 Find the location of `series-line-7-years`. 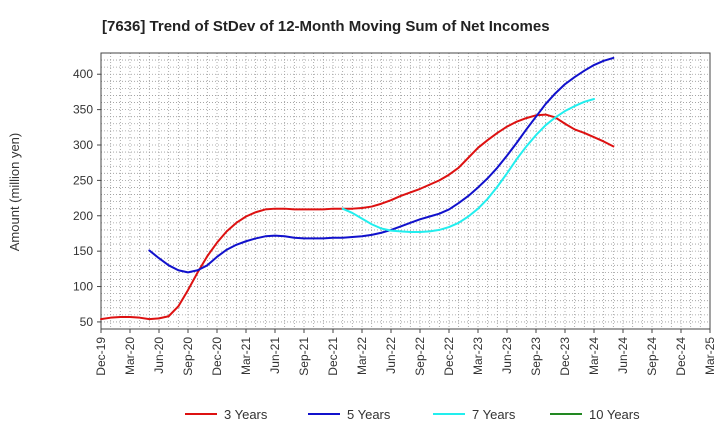

series-line-7-years is located at coordinates (468, 166).